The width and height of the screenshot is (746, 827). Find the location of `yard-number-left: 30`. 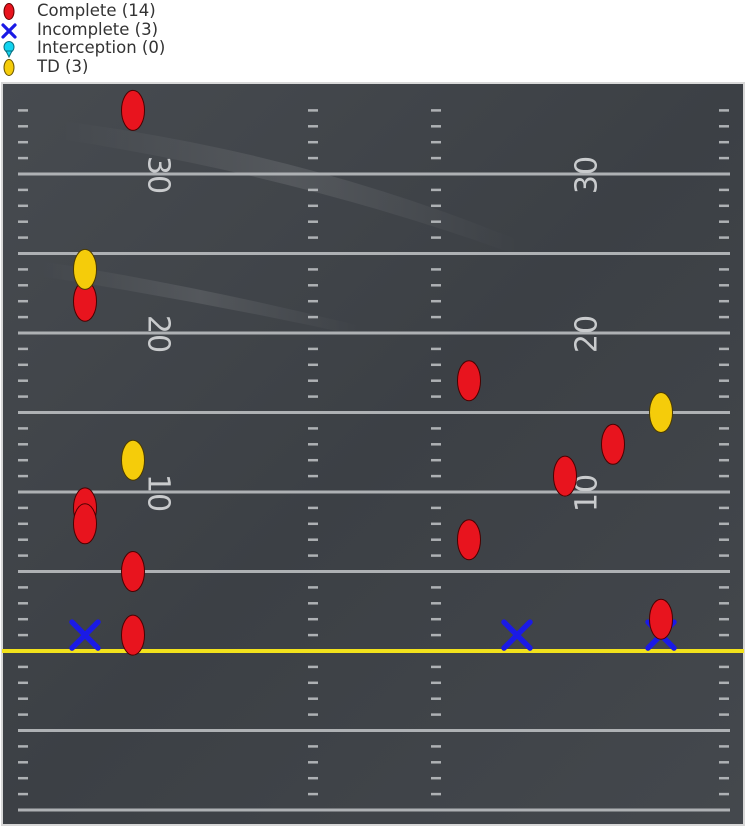

yard-number-left: 30 is located at coordinates (158, 175).